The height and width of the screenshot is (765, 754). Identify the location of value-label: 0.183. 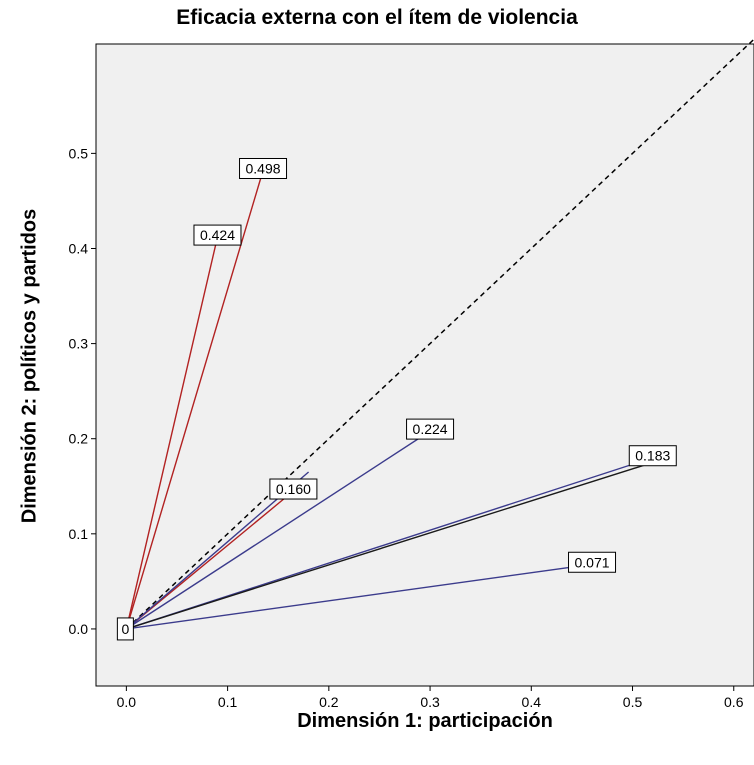
(652, 456).